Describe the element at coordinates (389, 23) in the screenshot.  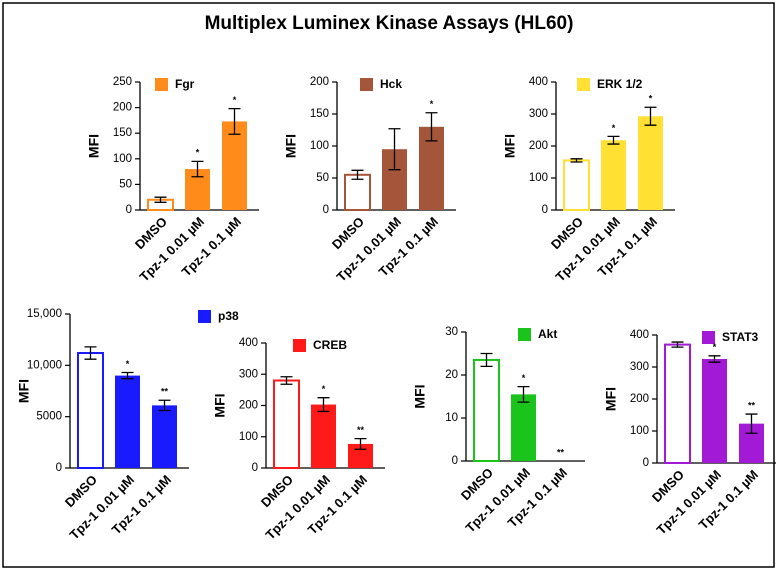
I see `figure-title: Multiplex Luminex Kinase Assays (HL60)` at that location.